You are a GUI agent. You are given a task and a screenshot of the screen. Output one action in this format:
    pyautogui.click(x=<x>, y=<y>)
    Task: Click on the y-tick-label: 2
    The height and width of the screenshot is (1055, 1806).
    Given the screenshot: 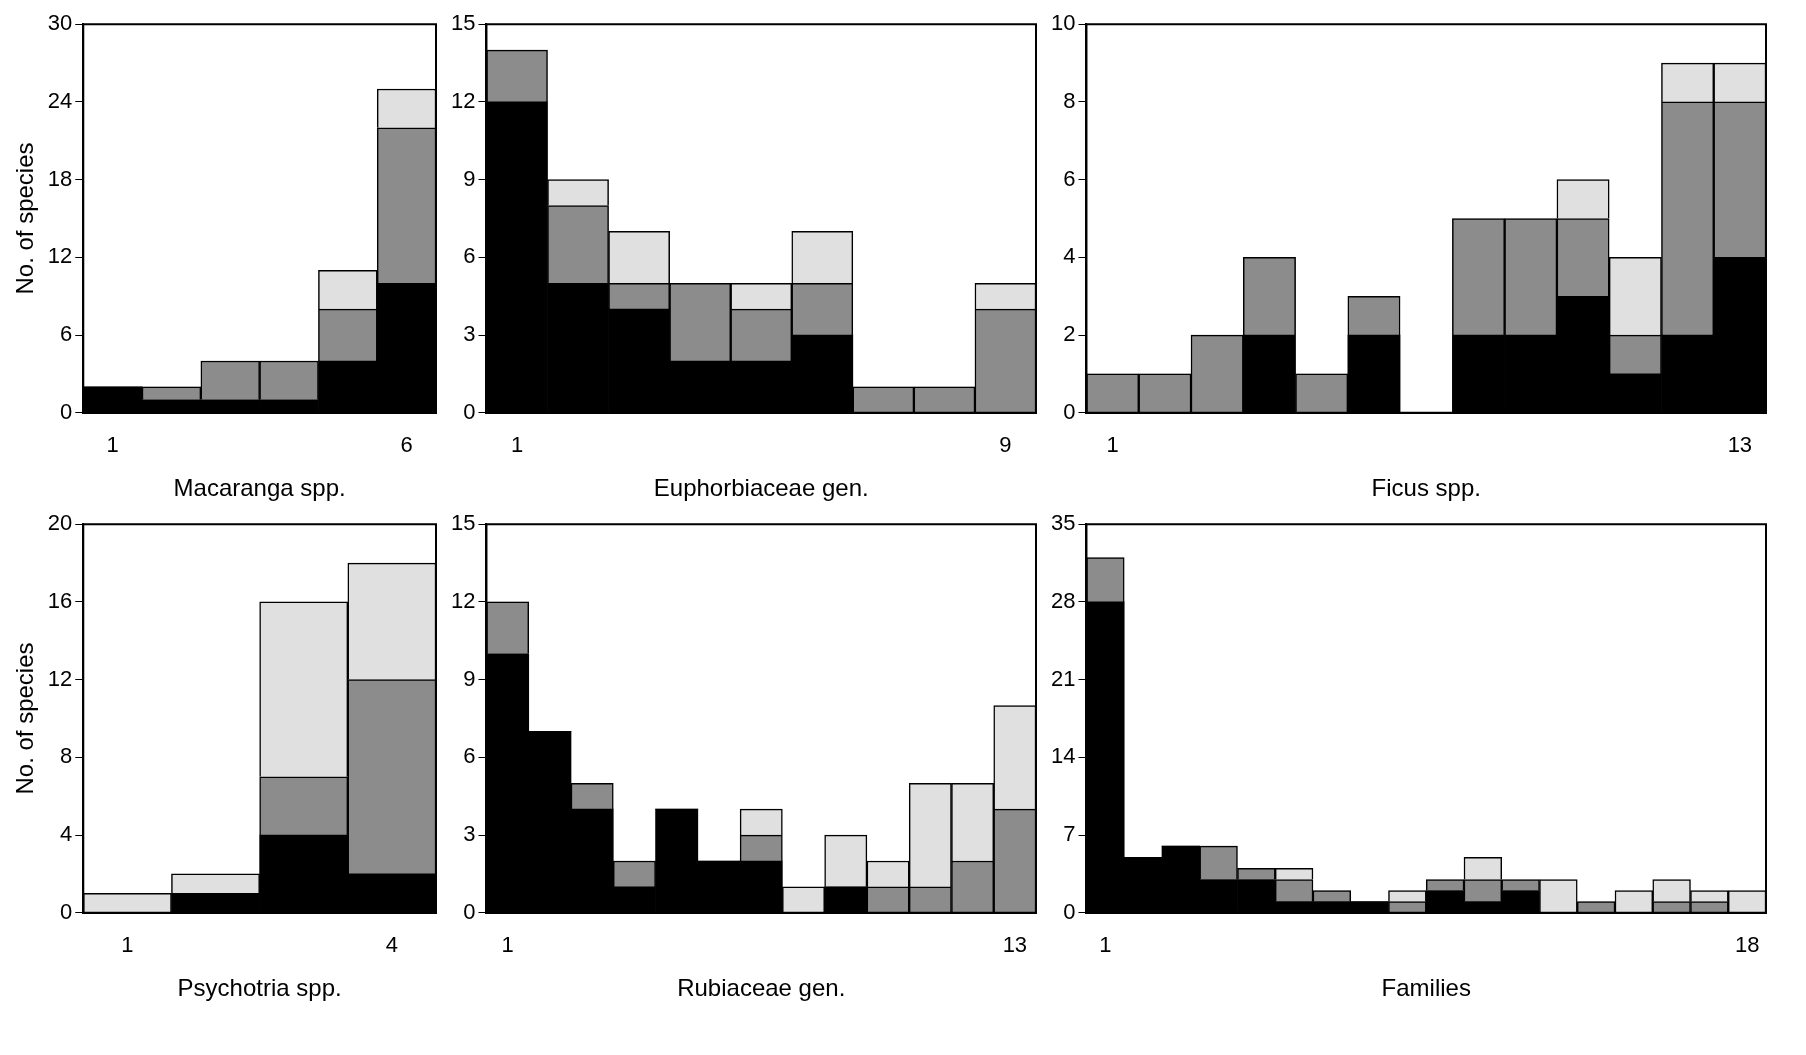 What is the action you would take?
    pyautogui.click(x=1069, y=334)
    